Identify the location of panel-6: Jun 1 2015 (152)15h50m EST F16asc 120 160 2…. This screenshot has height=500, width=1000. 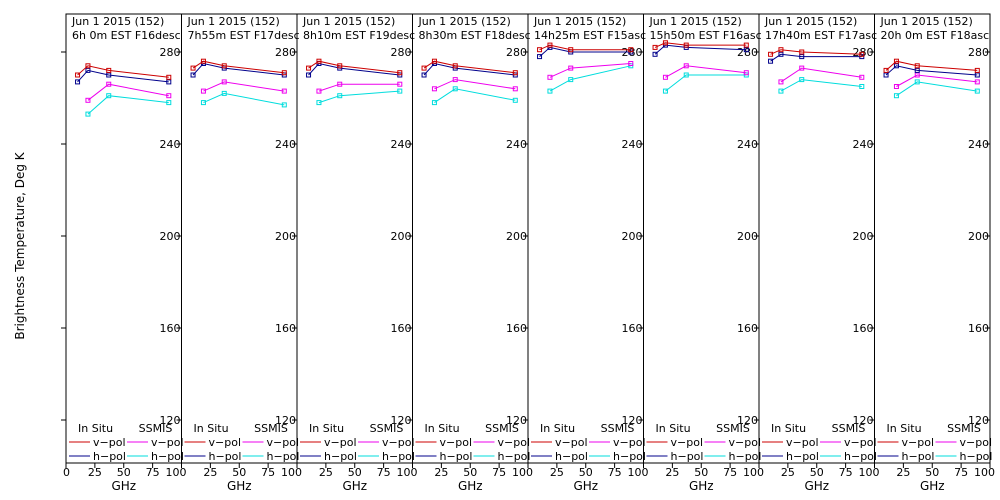
(701, 253).